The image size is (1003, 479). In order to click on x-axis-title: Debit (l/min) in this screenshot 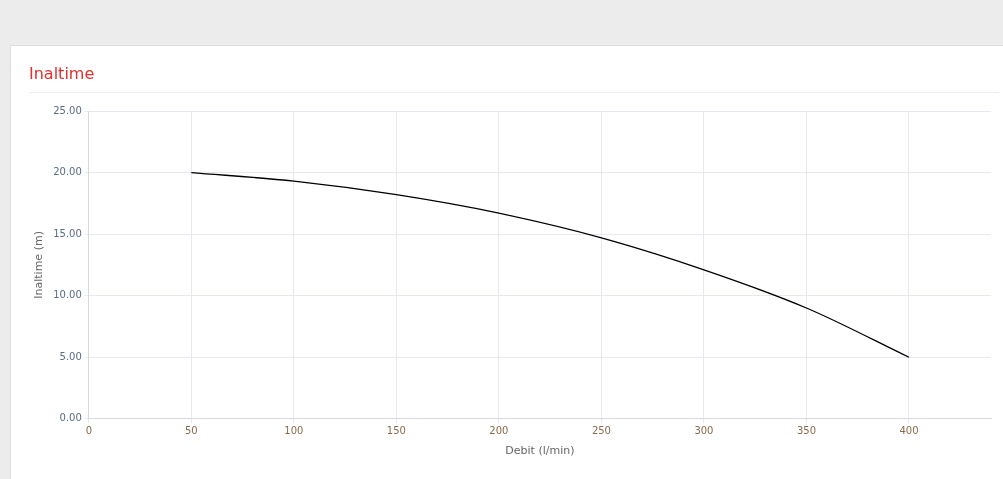, I will do `click(540, 451)`.